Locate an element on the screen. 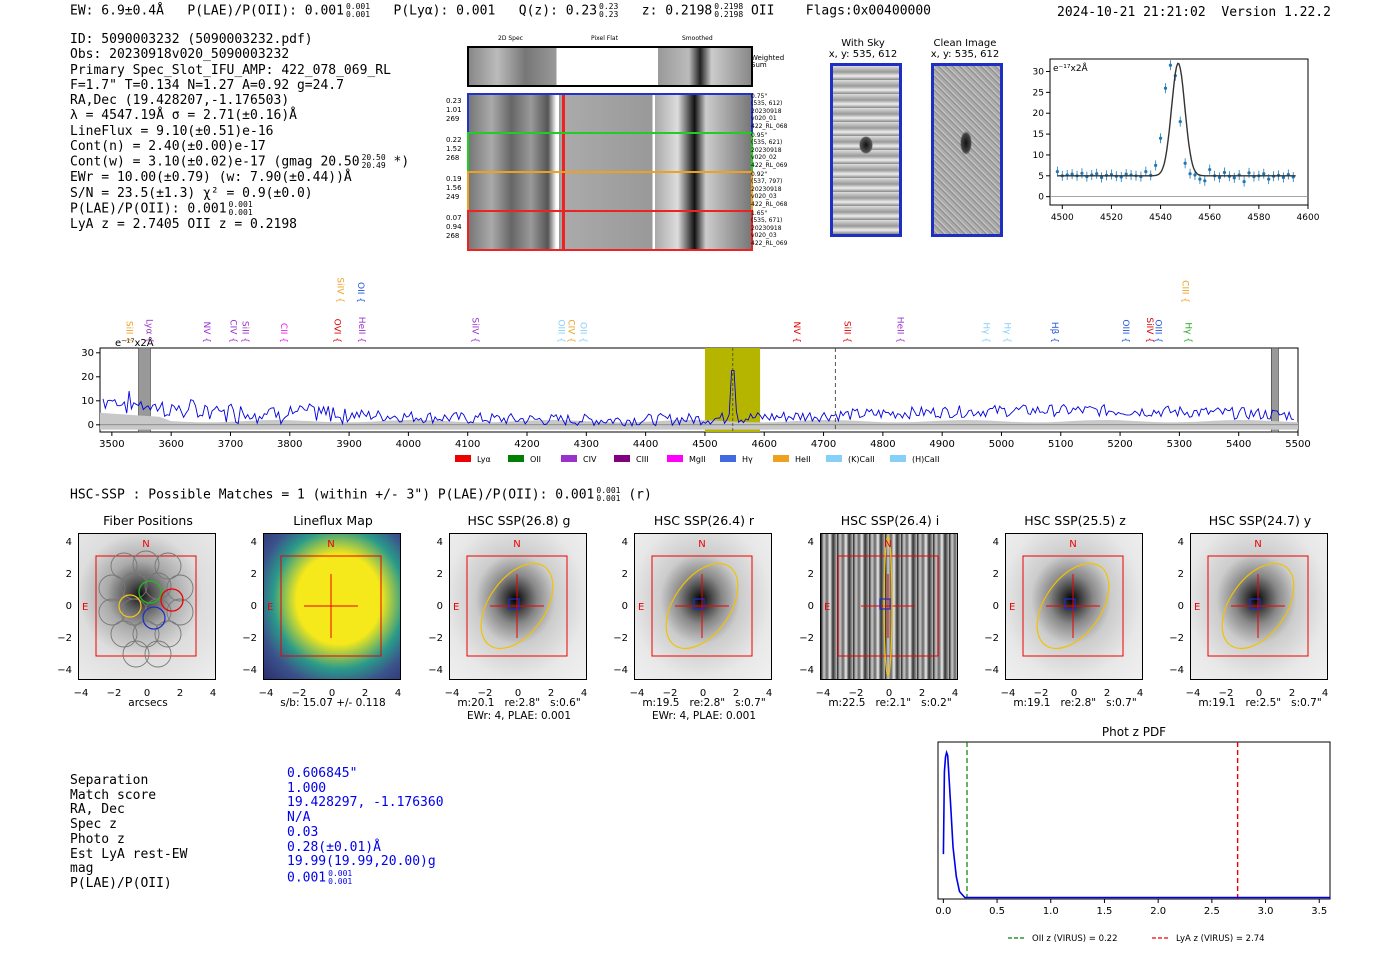 The height and width of the screenshot is (953, 1400). header-plya: P(Lyα): 0.001 is located at coordinates (444, 11).